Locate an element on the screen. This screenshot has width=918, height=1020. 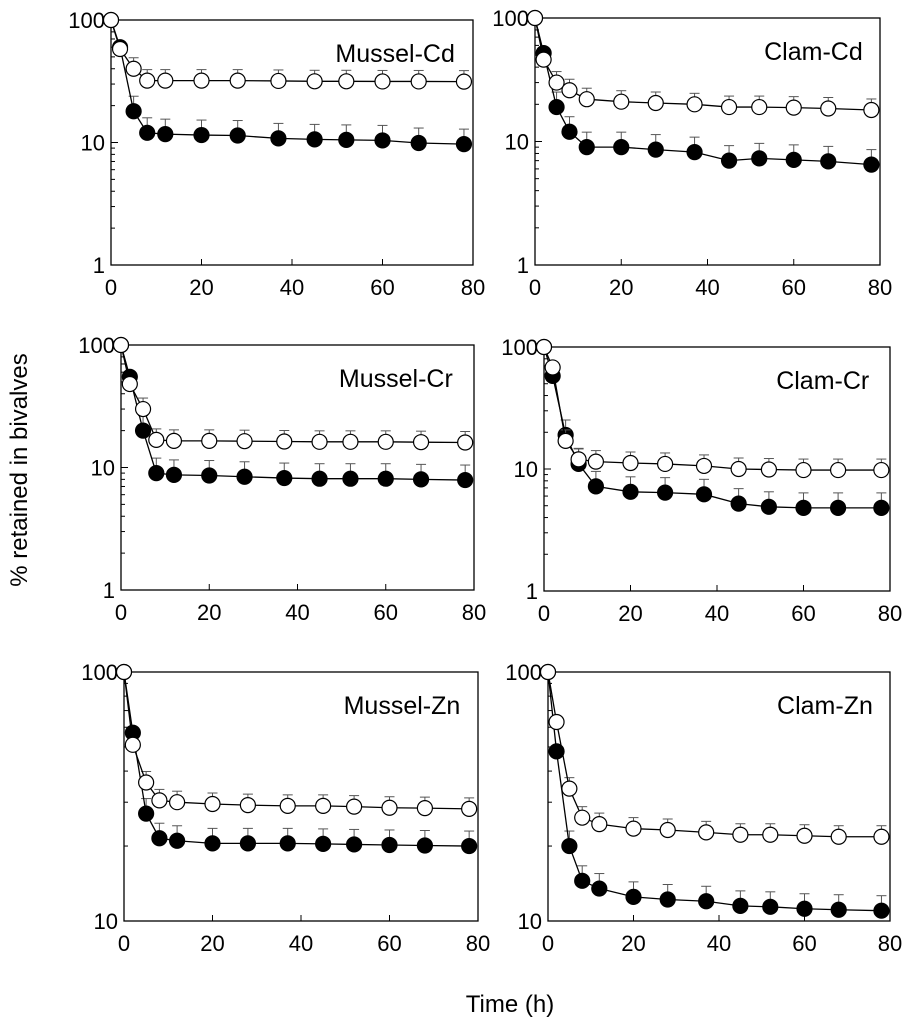
chart-panel: 1 10 100 0 20 40 60 80 Mussel-Cr is located at coordinates (282, 479).